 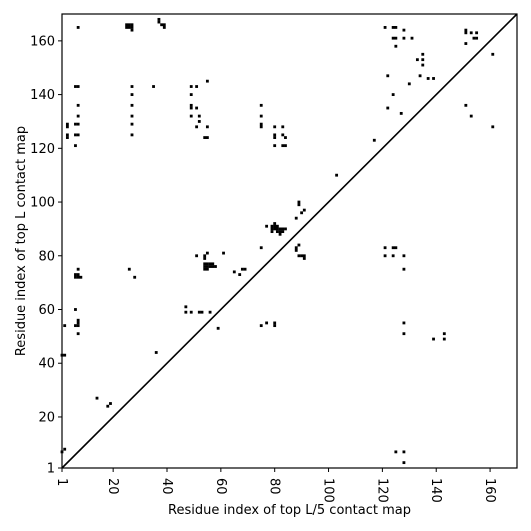 What do you see at coordinates (328, 490) in the screenshot?
I see `x-tick-label: 100` at bounding box center [328, 490].